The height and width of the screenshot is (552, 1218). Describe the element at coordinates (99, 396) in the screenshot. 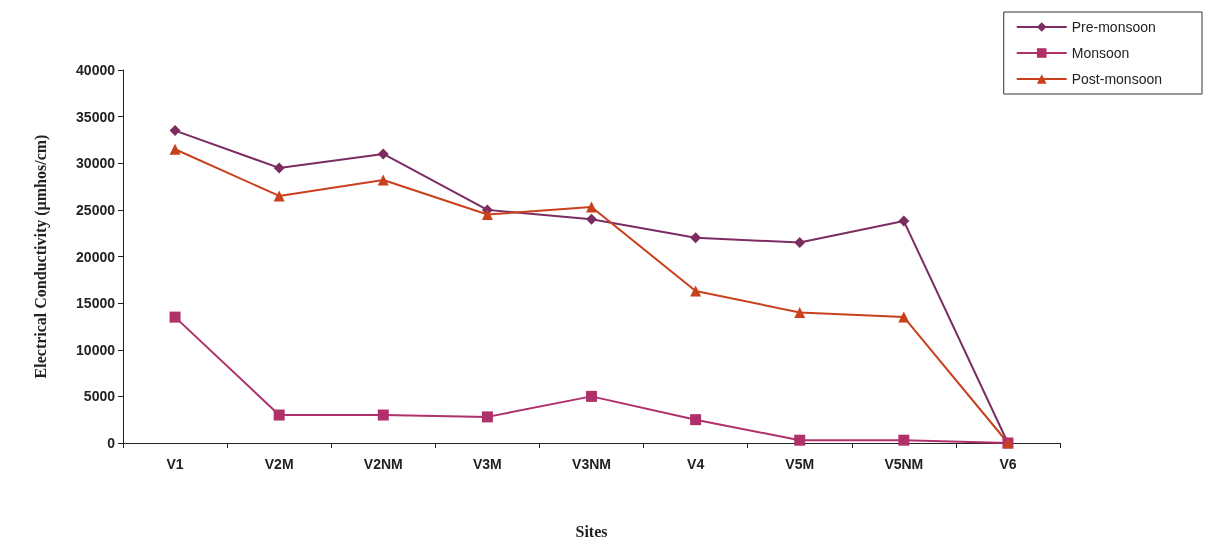

I see `y-tick-label: 5000` at that location.